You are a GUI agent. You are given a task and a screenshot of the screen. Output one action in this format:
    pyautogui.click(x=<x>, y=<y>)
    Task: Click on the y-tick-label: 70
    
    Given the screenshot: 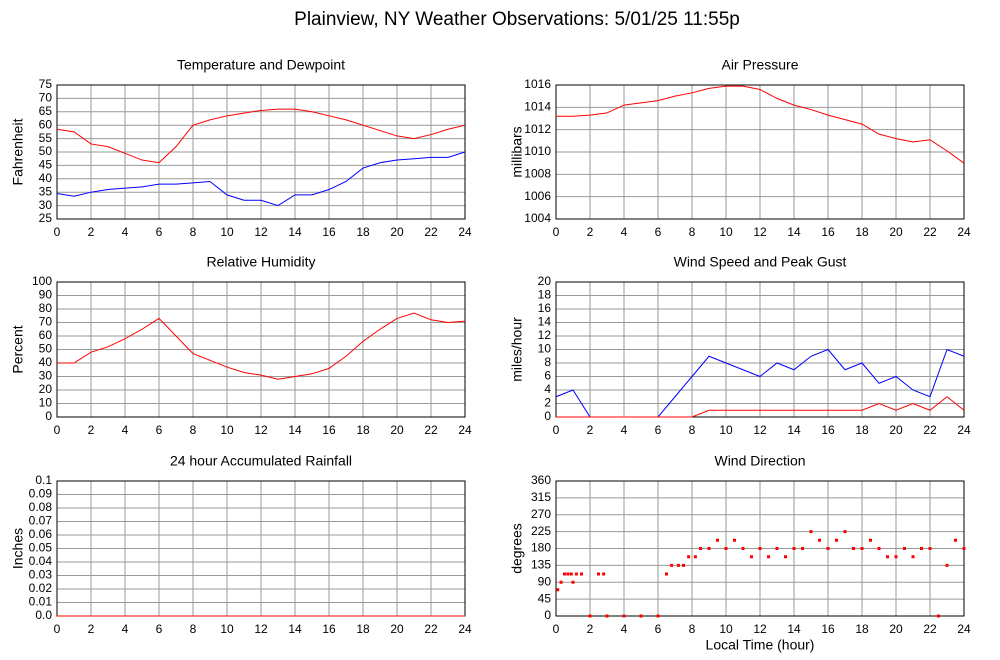 What is the action you would take?
    pyautogui.click(x=46, y=98)
    